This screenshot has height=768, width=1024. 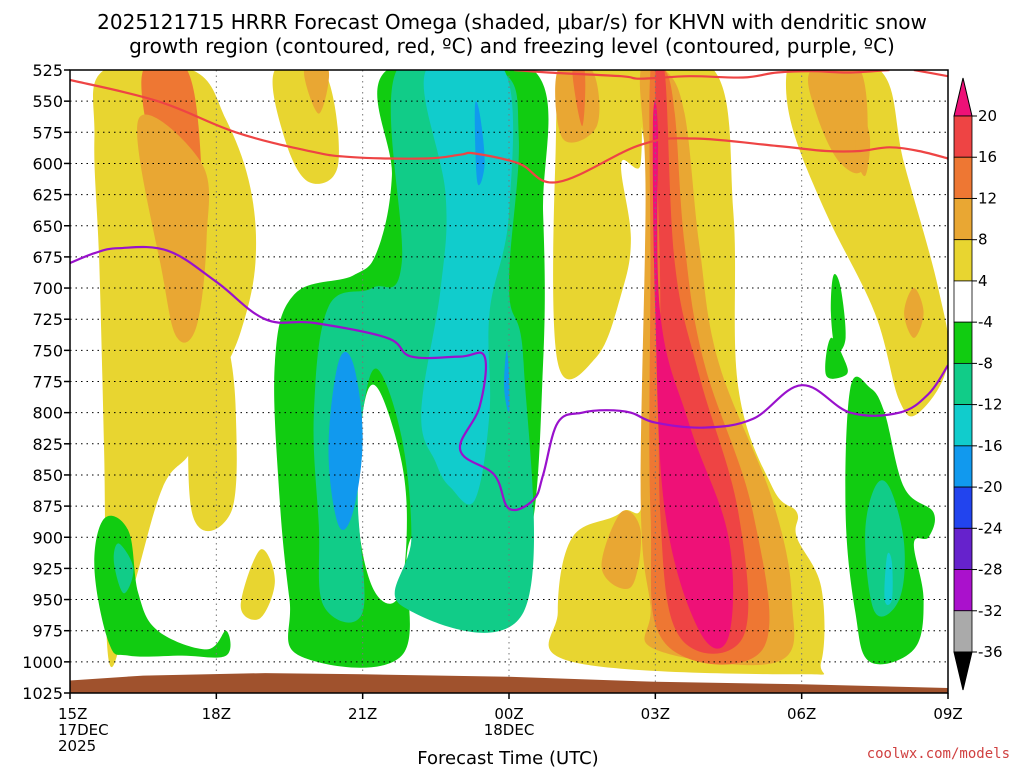 I want to click on x-tick-label-12: 03Z, so click(x=655, y=714).